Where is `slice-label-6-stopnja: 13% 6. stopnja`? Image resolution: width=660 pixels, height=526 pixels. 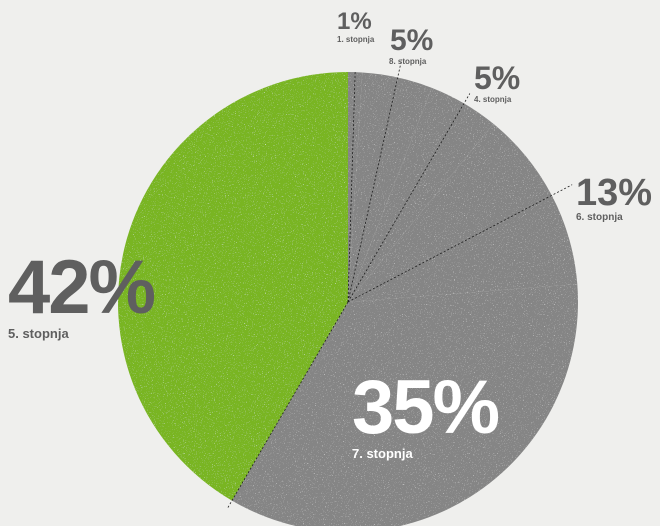
slice-label-6-stopnja: 13% 6. stopnja is located at coordinates (614, 198).